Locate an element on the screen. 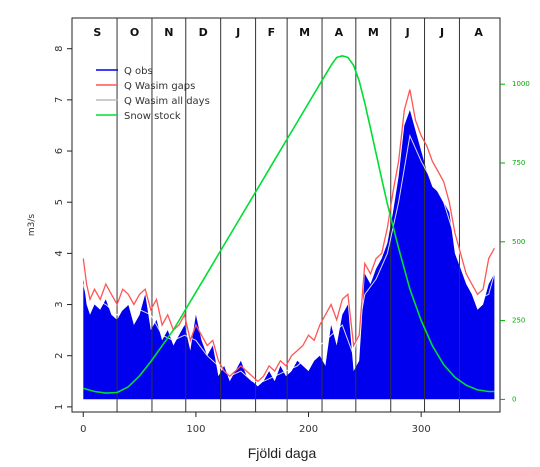  y-axis-label: m3/s is located at coordinates (32, 225).